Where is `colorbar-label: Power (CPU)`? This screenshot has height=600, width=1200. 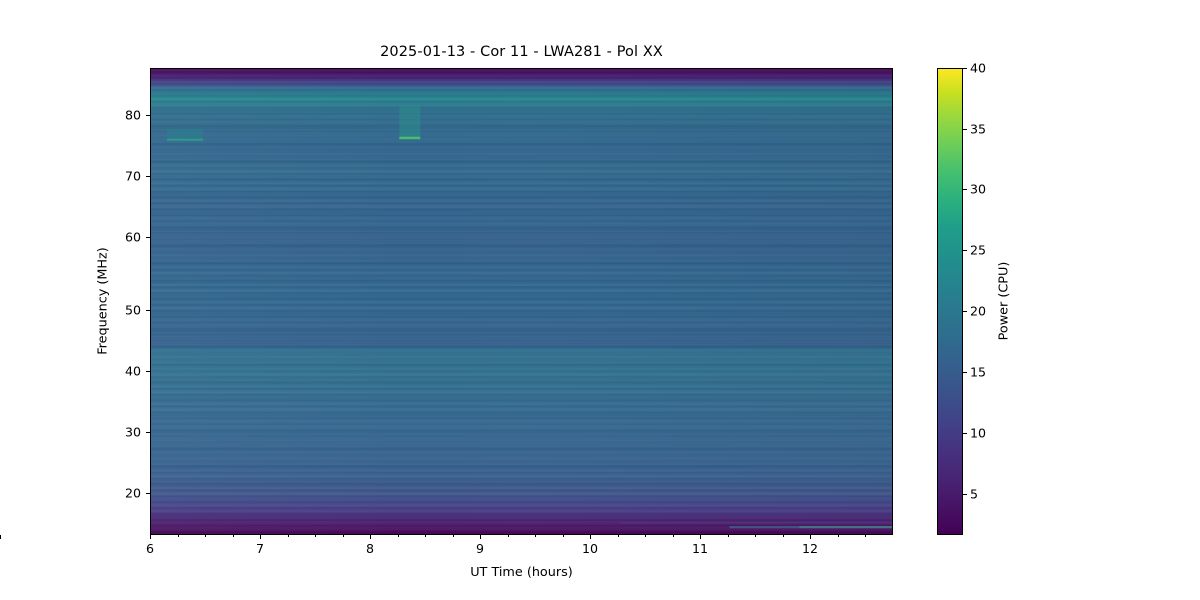
colorbar-label: Power (CPU) is located at coordinates (1004, 301).